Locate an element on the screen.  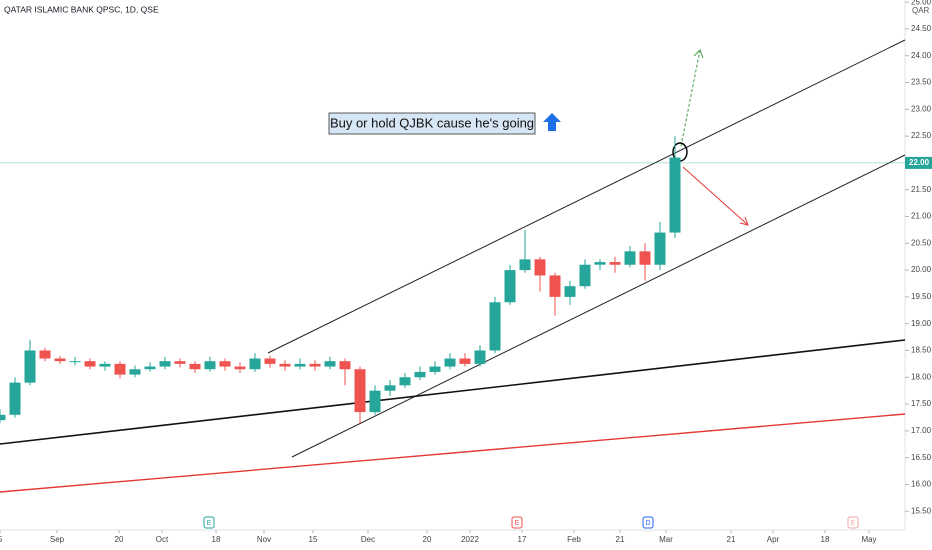
x-tick-label: Dec is located at coordinates (368, 539).